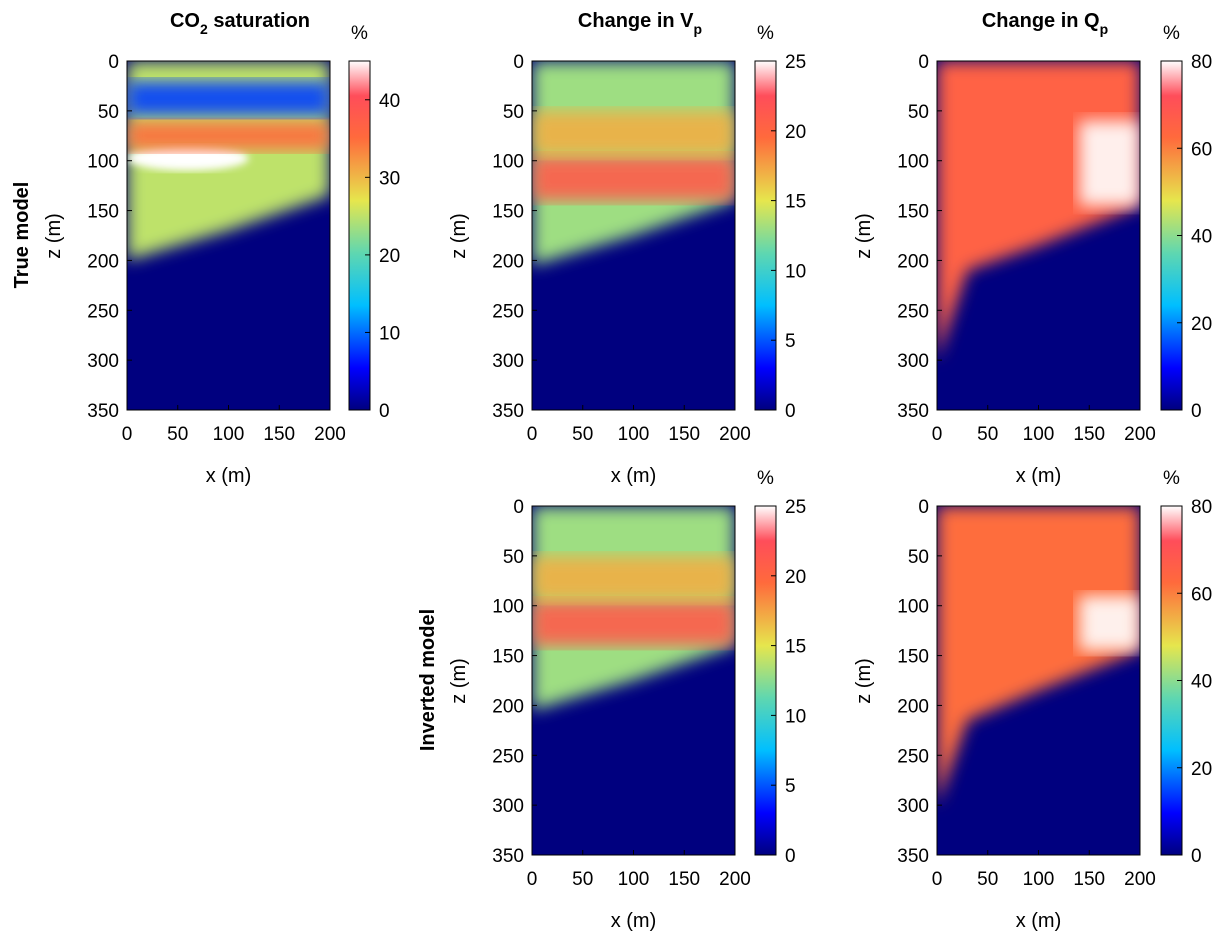  What do you see at coordinates (795, 202) in the screenshot?
I see `colorbar-tick-label: 15` at bounding box center [795, 202].